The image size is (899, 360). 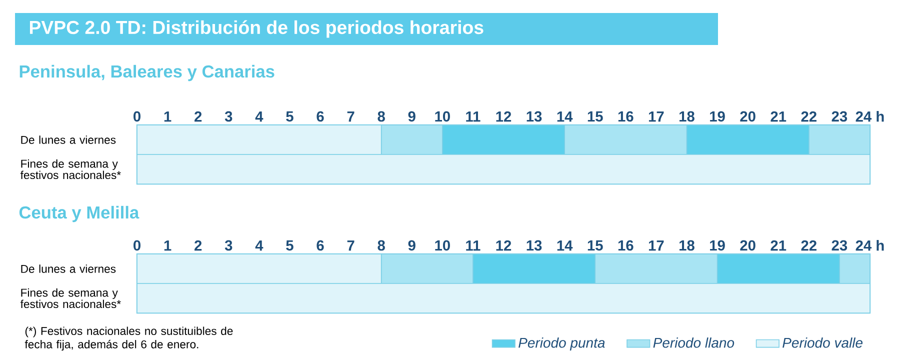 I want to click on text: (*) Festivos nacionales no sustituibles de fecha fija, además del 6 de enero., so click(x=128, y=338).